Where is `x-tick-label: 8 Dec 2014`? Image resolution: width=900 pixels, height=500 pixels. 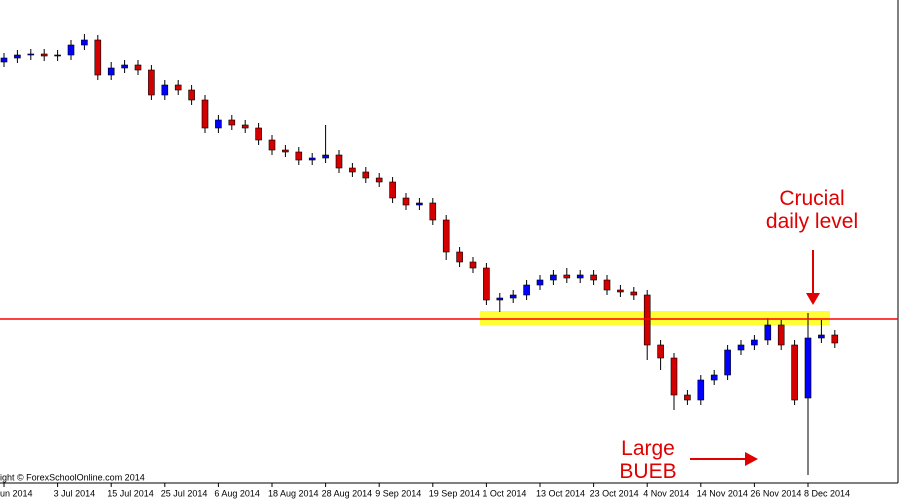 x-tick-label: 8 Dec 2014 is located at coordinates (827, 493).